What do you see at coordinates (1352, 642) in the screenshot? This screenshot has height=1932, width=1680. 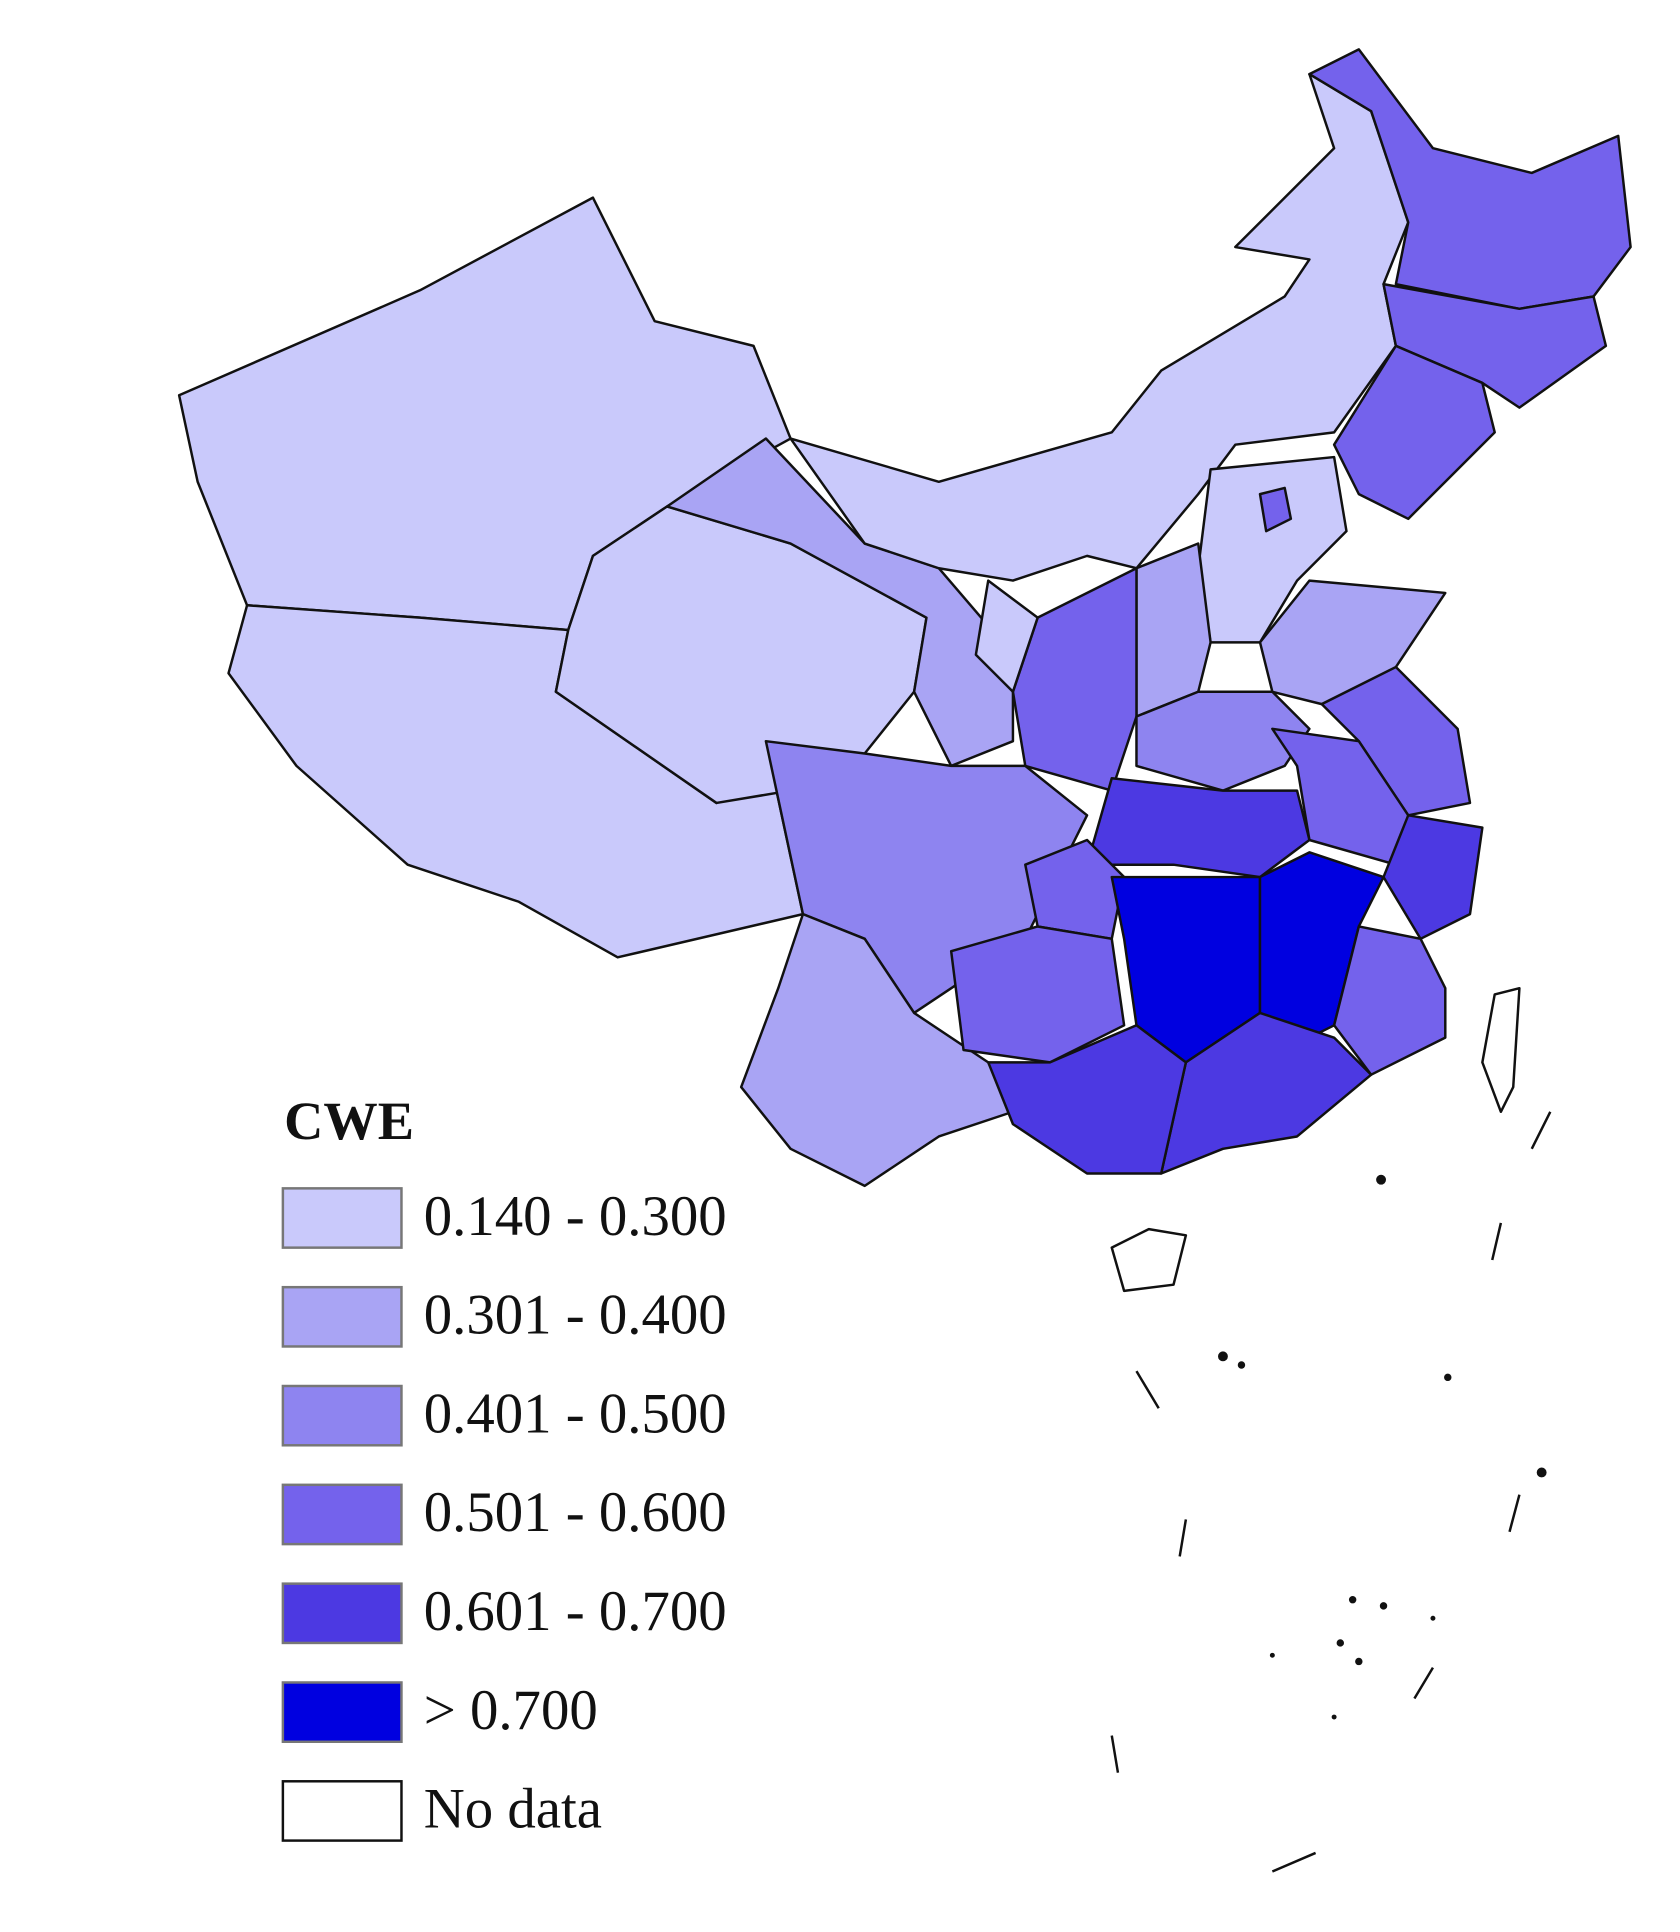 I see `shandong` at bounding box center [1352, 642].